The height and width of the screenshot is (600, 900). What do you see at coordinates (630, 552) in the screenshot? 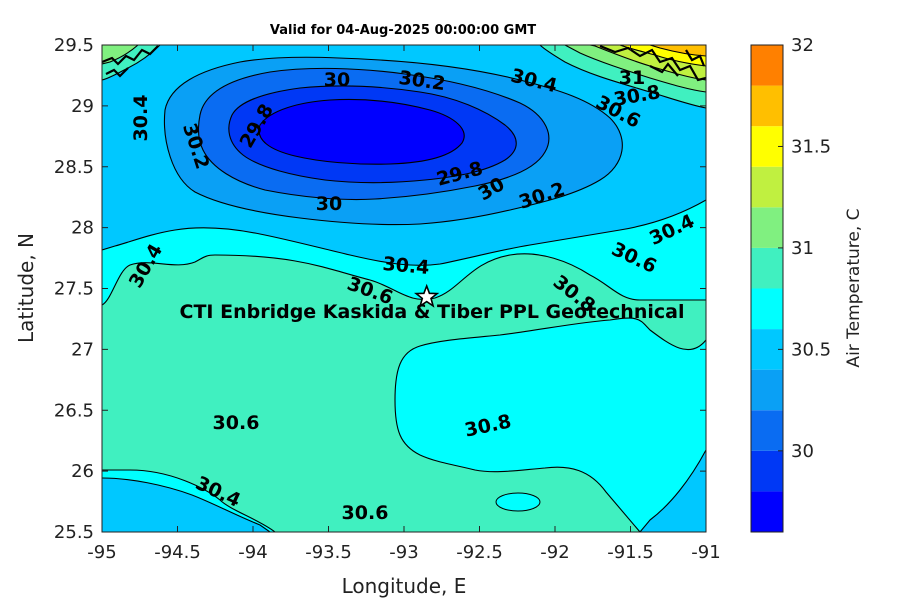
I see `x-tick-label: -91.5` at bounding box center [630, 552].